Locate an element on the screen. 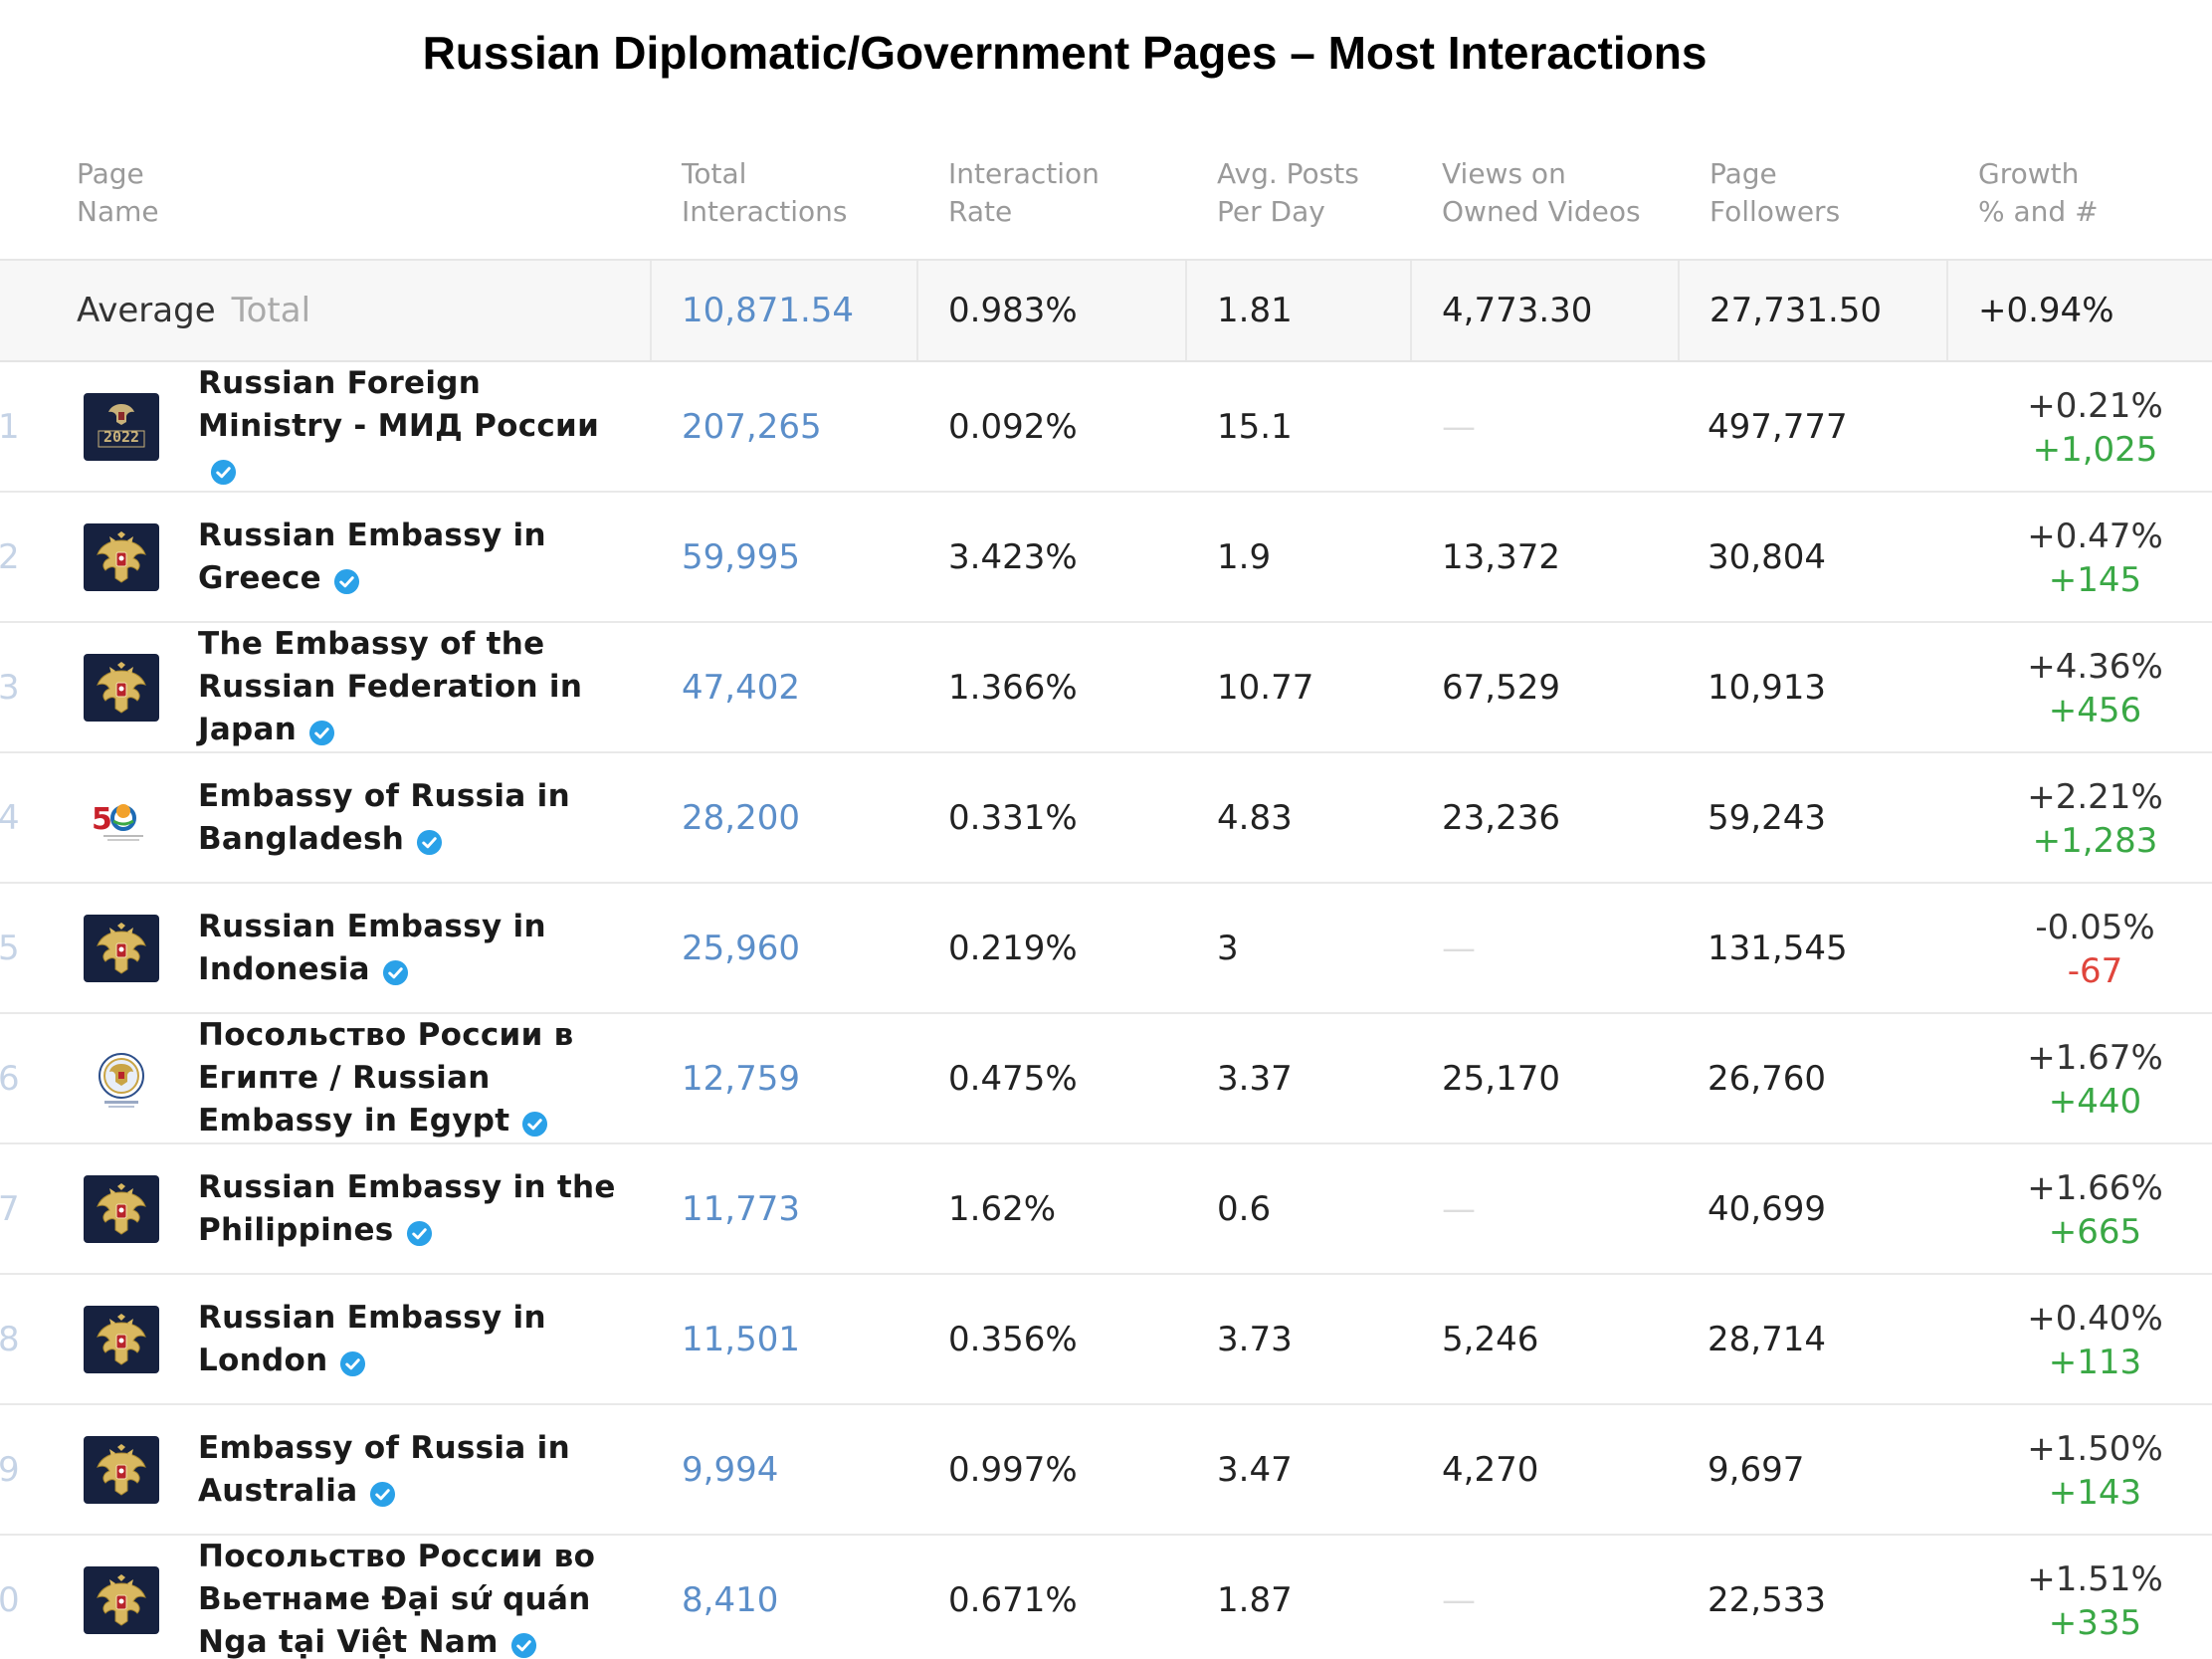 This screenshot has height=1659, width=2212. page-name-cell: 5 Embassy of Russia in Bangladesh is located at coordinates (326, 817).